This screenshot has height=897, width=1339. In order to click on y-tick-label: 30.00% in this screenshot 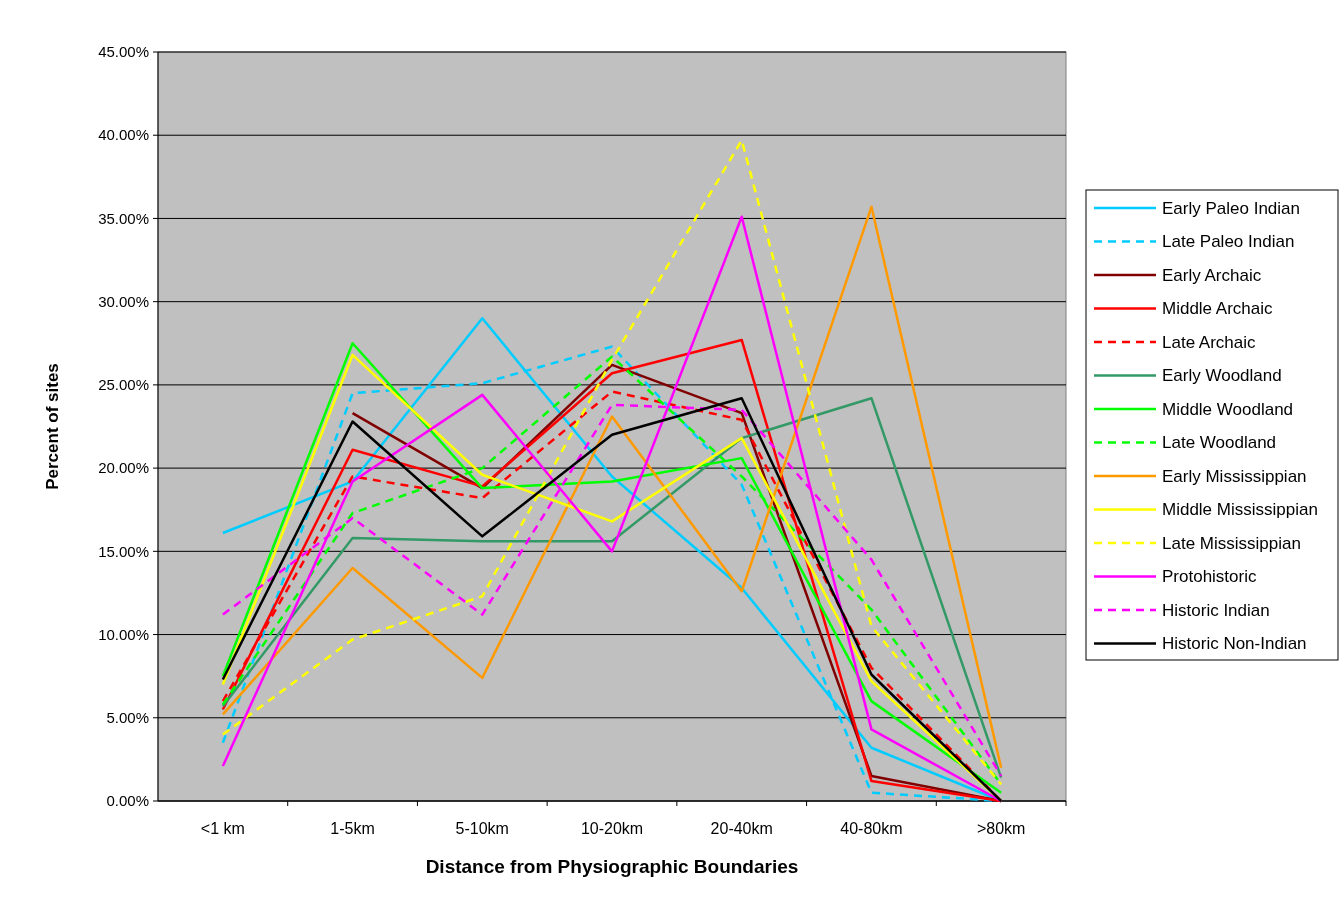, I will do `click(123, 301)`.